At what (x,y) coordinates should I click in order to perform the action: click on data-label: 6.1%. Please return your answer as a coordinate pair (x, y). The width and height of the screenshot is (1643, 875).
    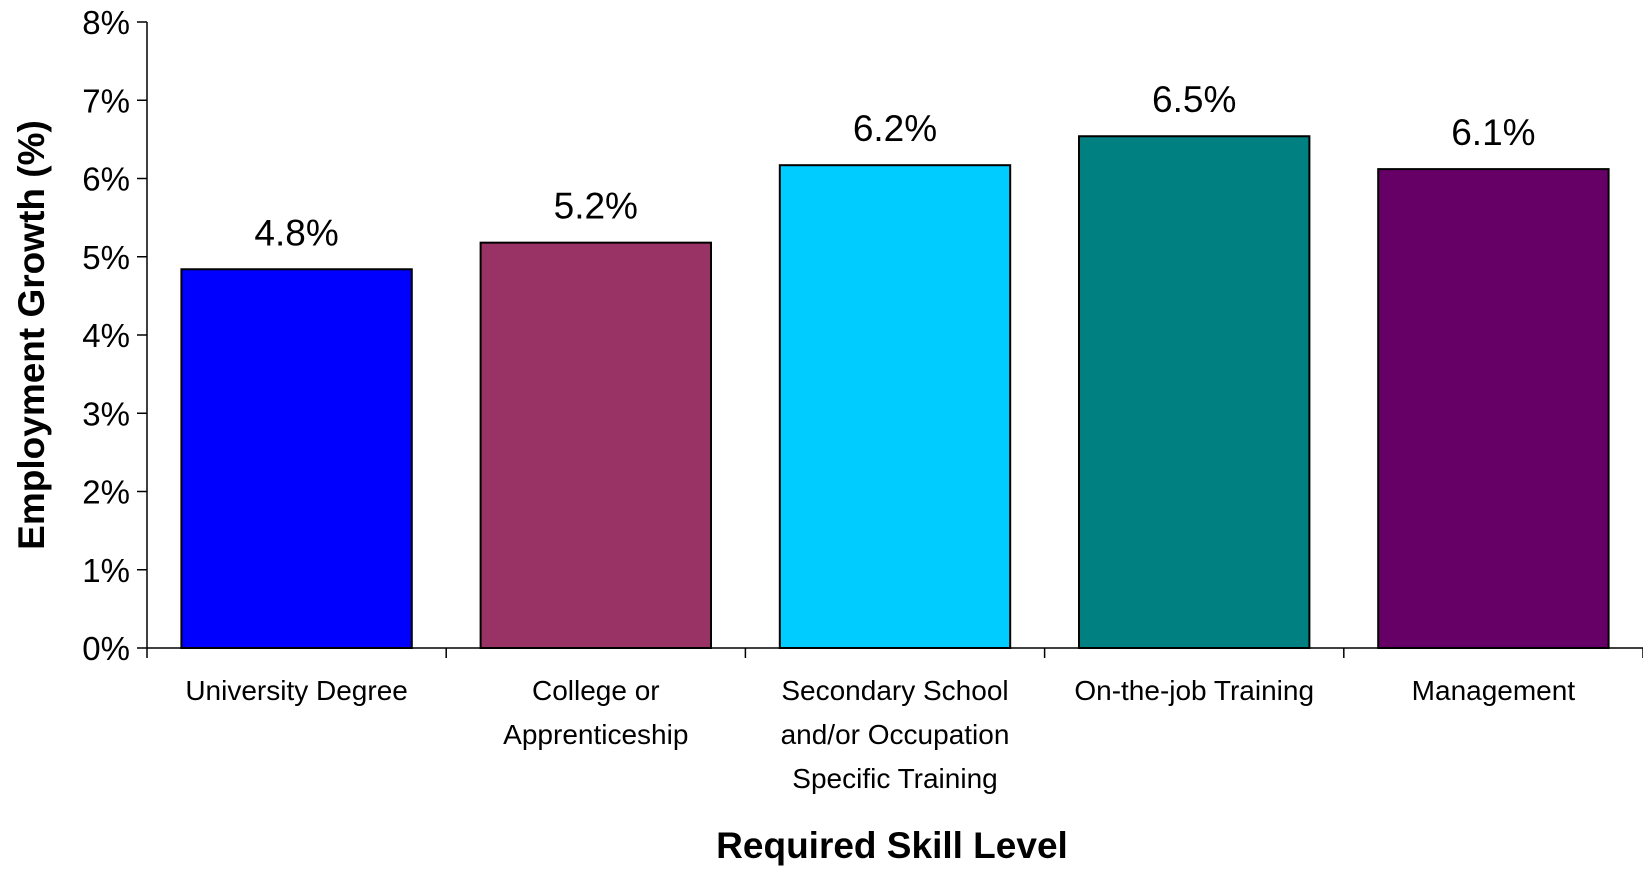
    Looking at the image, I should click on (1493, 132).